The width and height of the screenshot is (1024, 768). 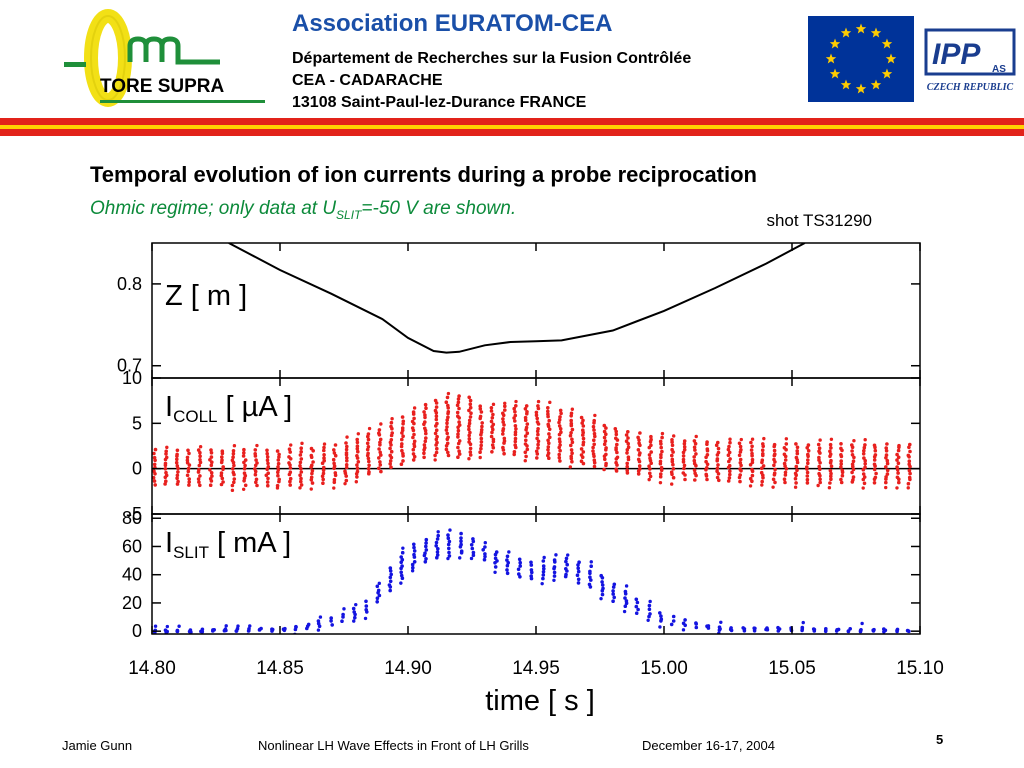 What do you see at coordinates (349, 214) in the screenshot?
I see `subtitle-subscript: SLIT` at bounding box center [349, 214].